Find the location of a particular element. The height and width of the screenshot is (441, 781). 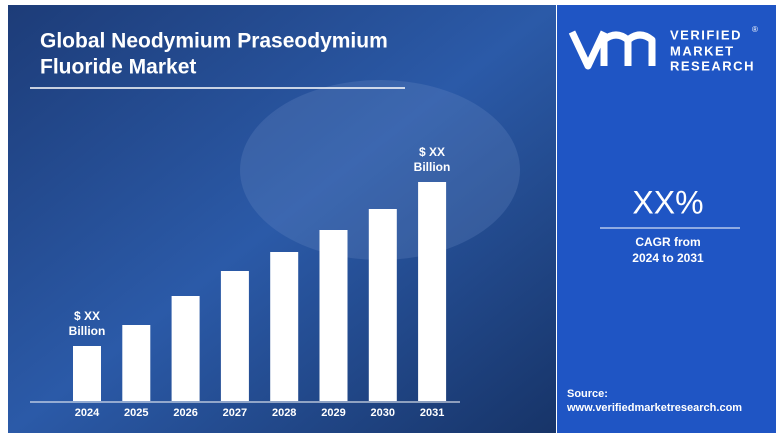

logo-icon is located at coordinates (612, 50).